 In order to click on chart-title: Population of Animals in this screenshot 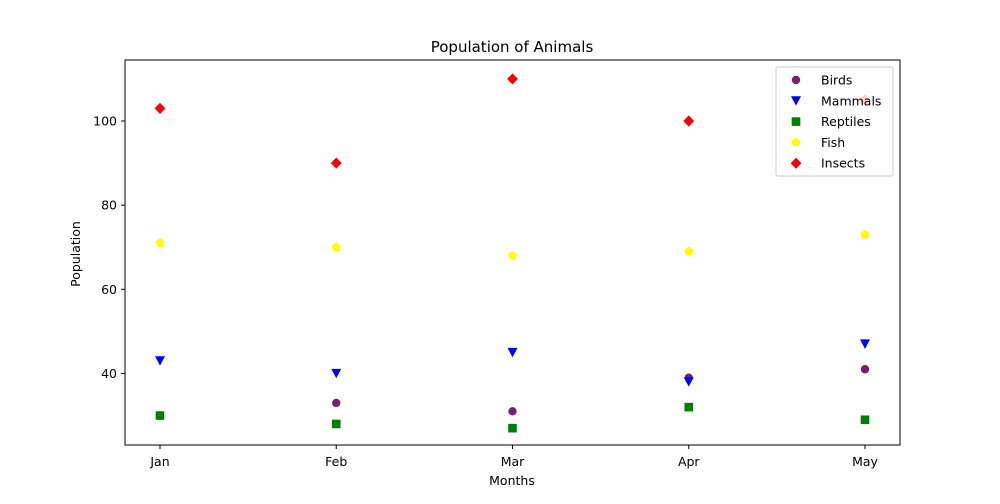, I will do `click(512, 47)`.